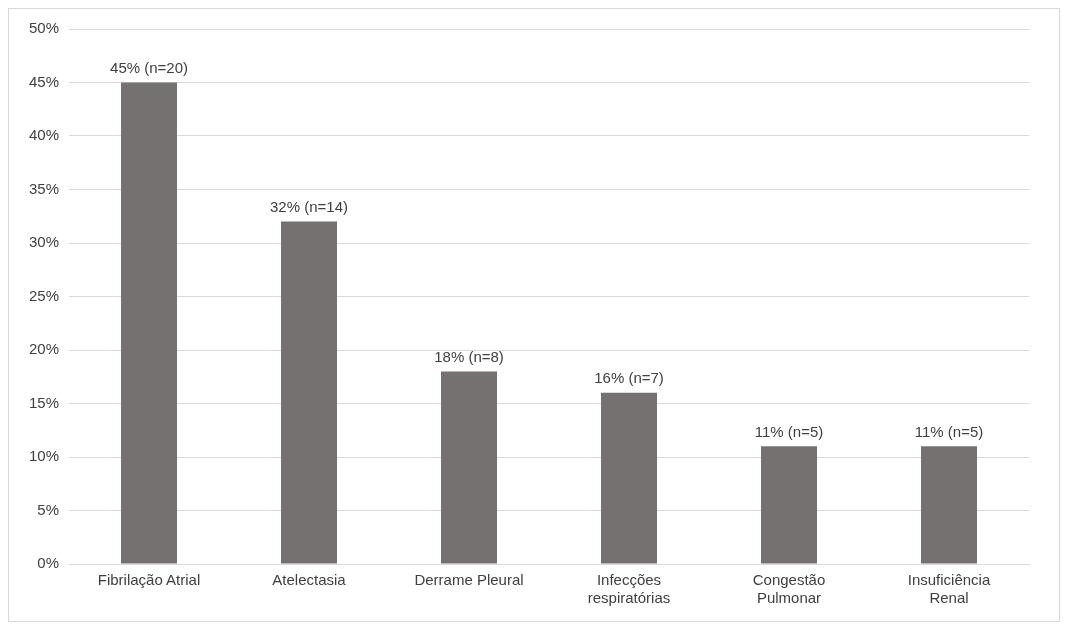 The height and width of the screenshot is (632, 1070). I want to click on data-label: 16% (n=7), so click(629, 378).